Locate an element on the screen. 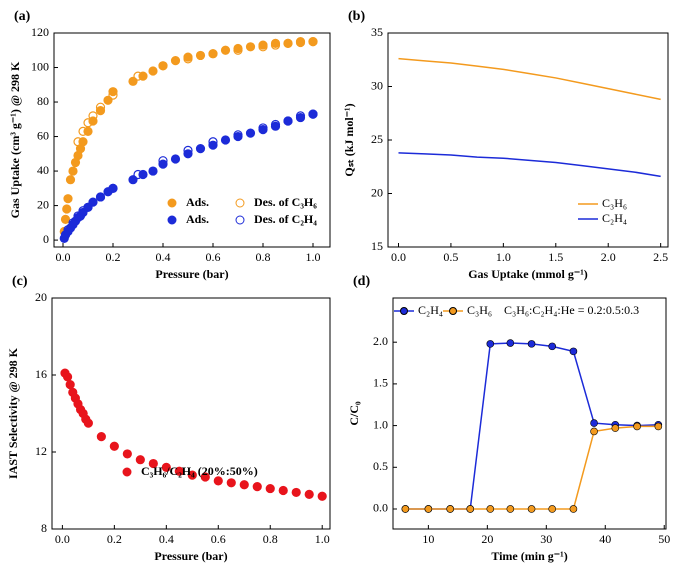 This screenshot has height=574, width=681. y-tick-label: 8 is located at coordinates (44, 528).